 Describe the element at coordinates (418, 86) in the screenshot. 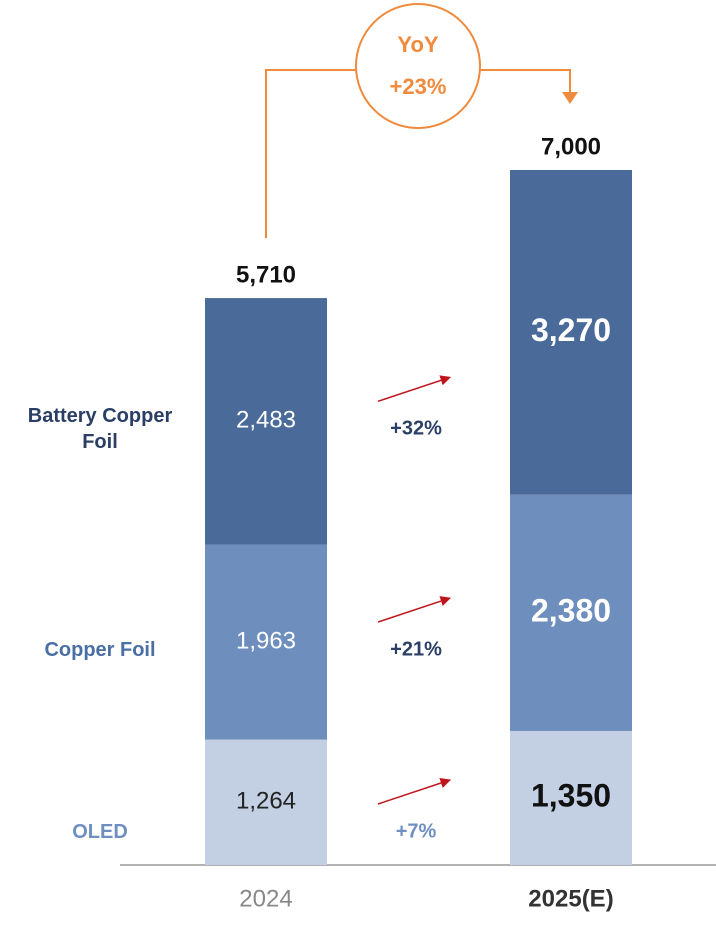

I see `yoy-value: +23%` at that location.